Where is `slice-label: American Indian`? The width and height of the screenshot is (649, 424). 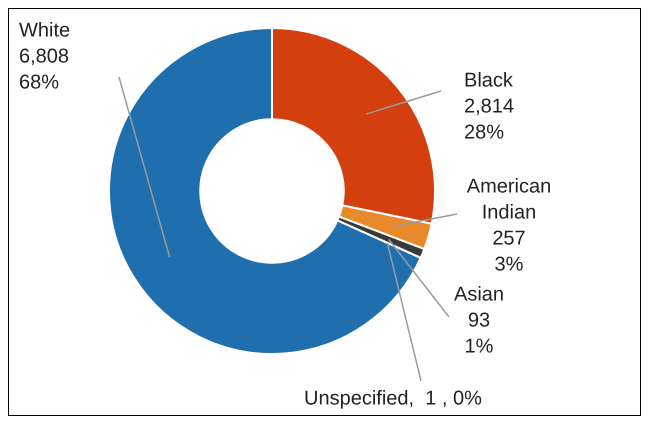
slice-label: American Indian is located at coordinates (509, 200).